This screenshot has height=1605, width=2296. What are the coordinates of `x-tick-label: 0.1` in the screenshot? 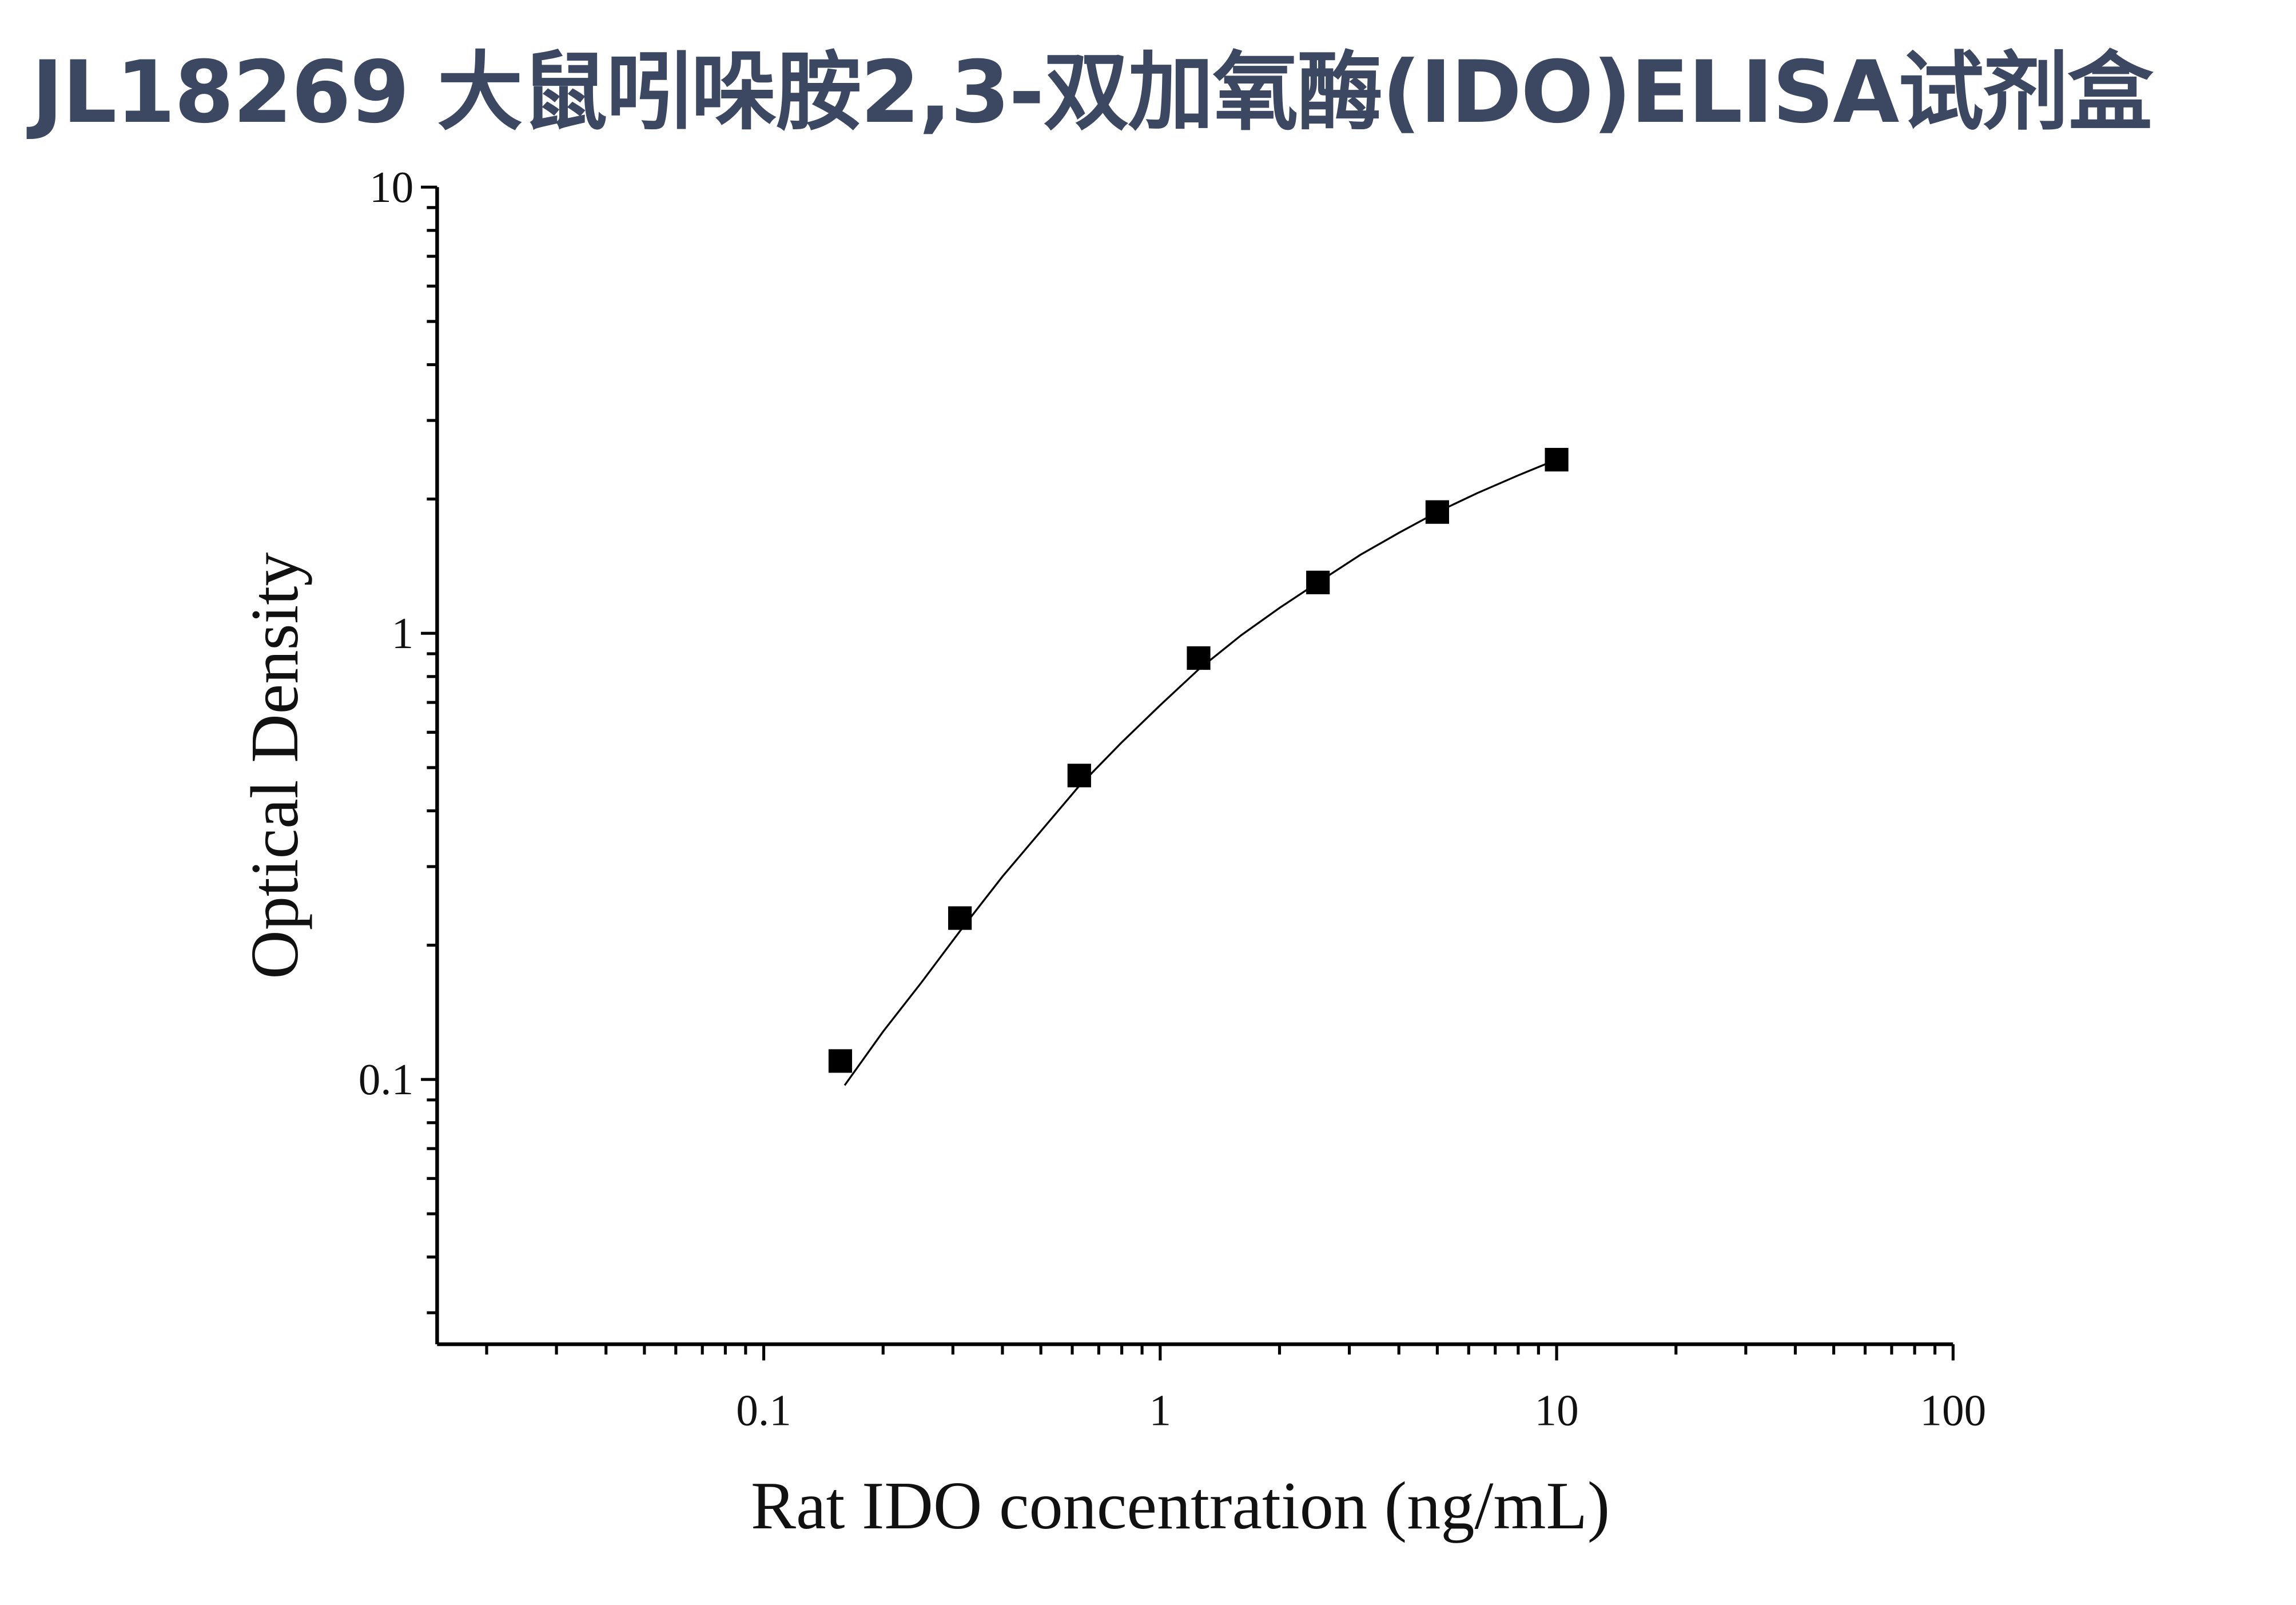 It's located at (764, 1410).